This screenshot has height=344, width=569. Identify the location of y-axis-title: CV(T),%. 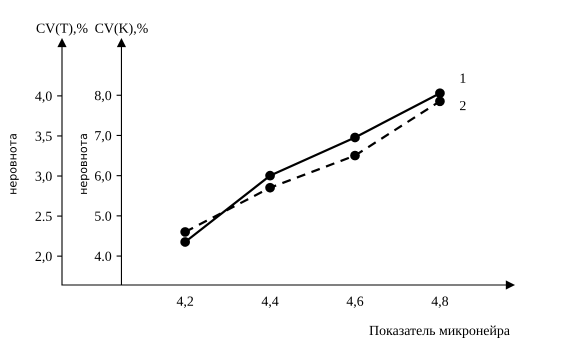
(62, 29).